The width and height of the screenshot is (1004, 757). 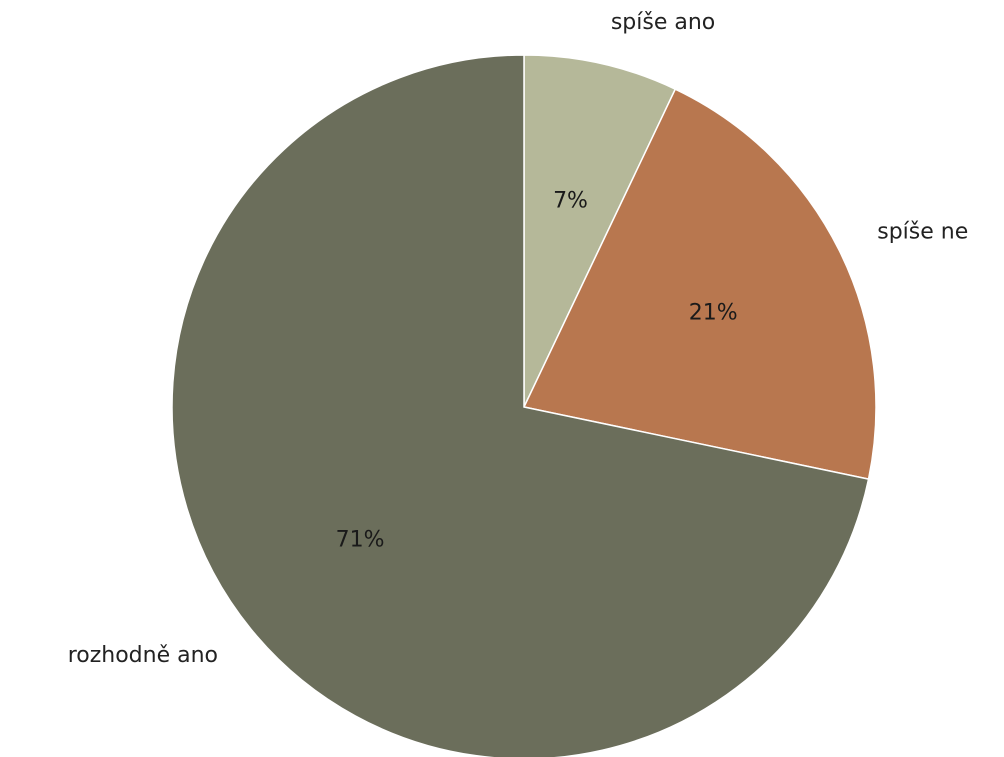 What do you see at coordinates (570, 200) in the screenshot?
I see `pie-percent-label-1: 7%` at bounding box center [570, 200].